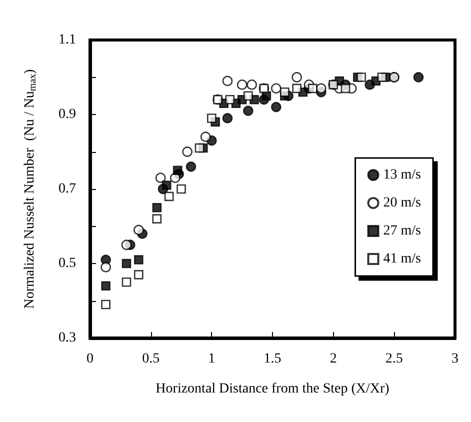 This screenshot has width=471, height=422. Describe the element at coordinates (67, 338) in the screenshot. I see `y-tick-label: 0.3` at that location.